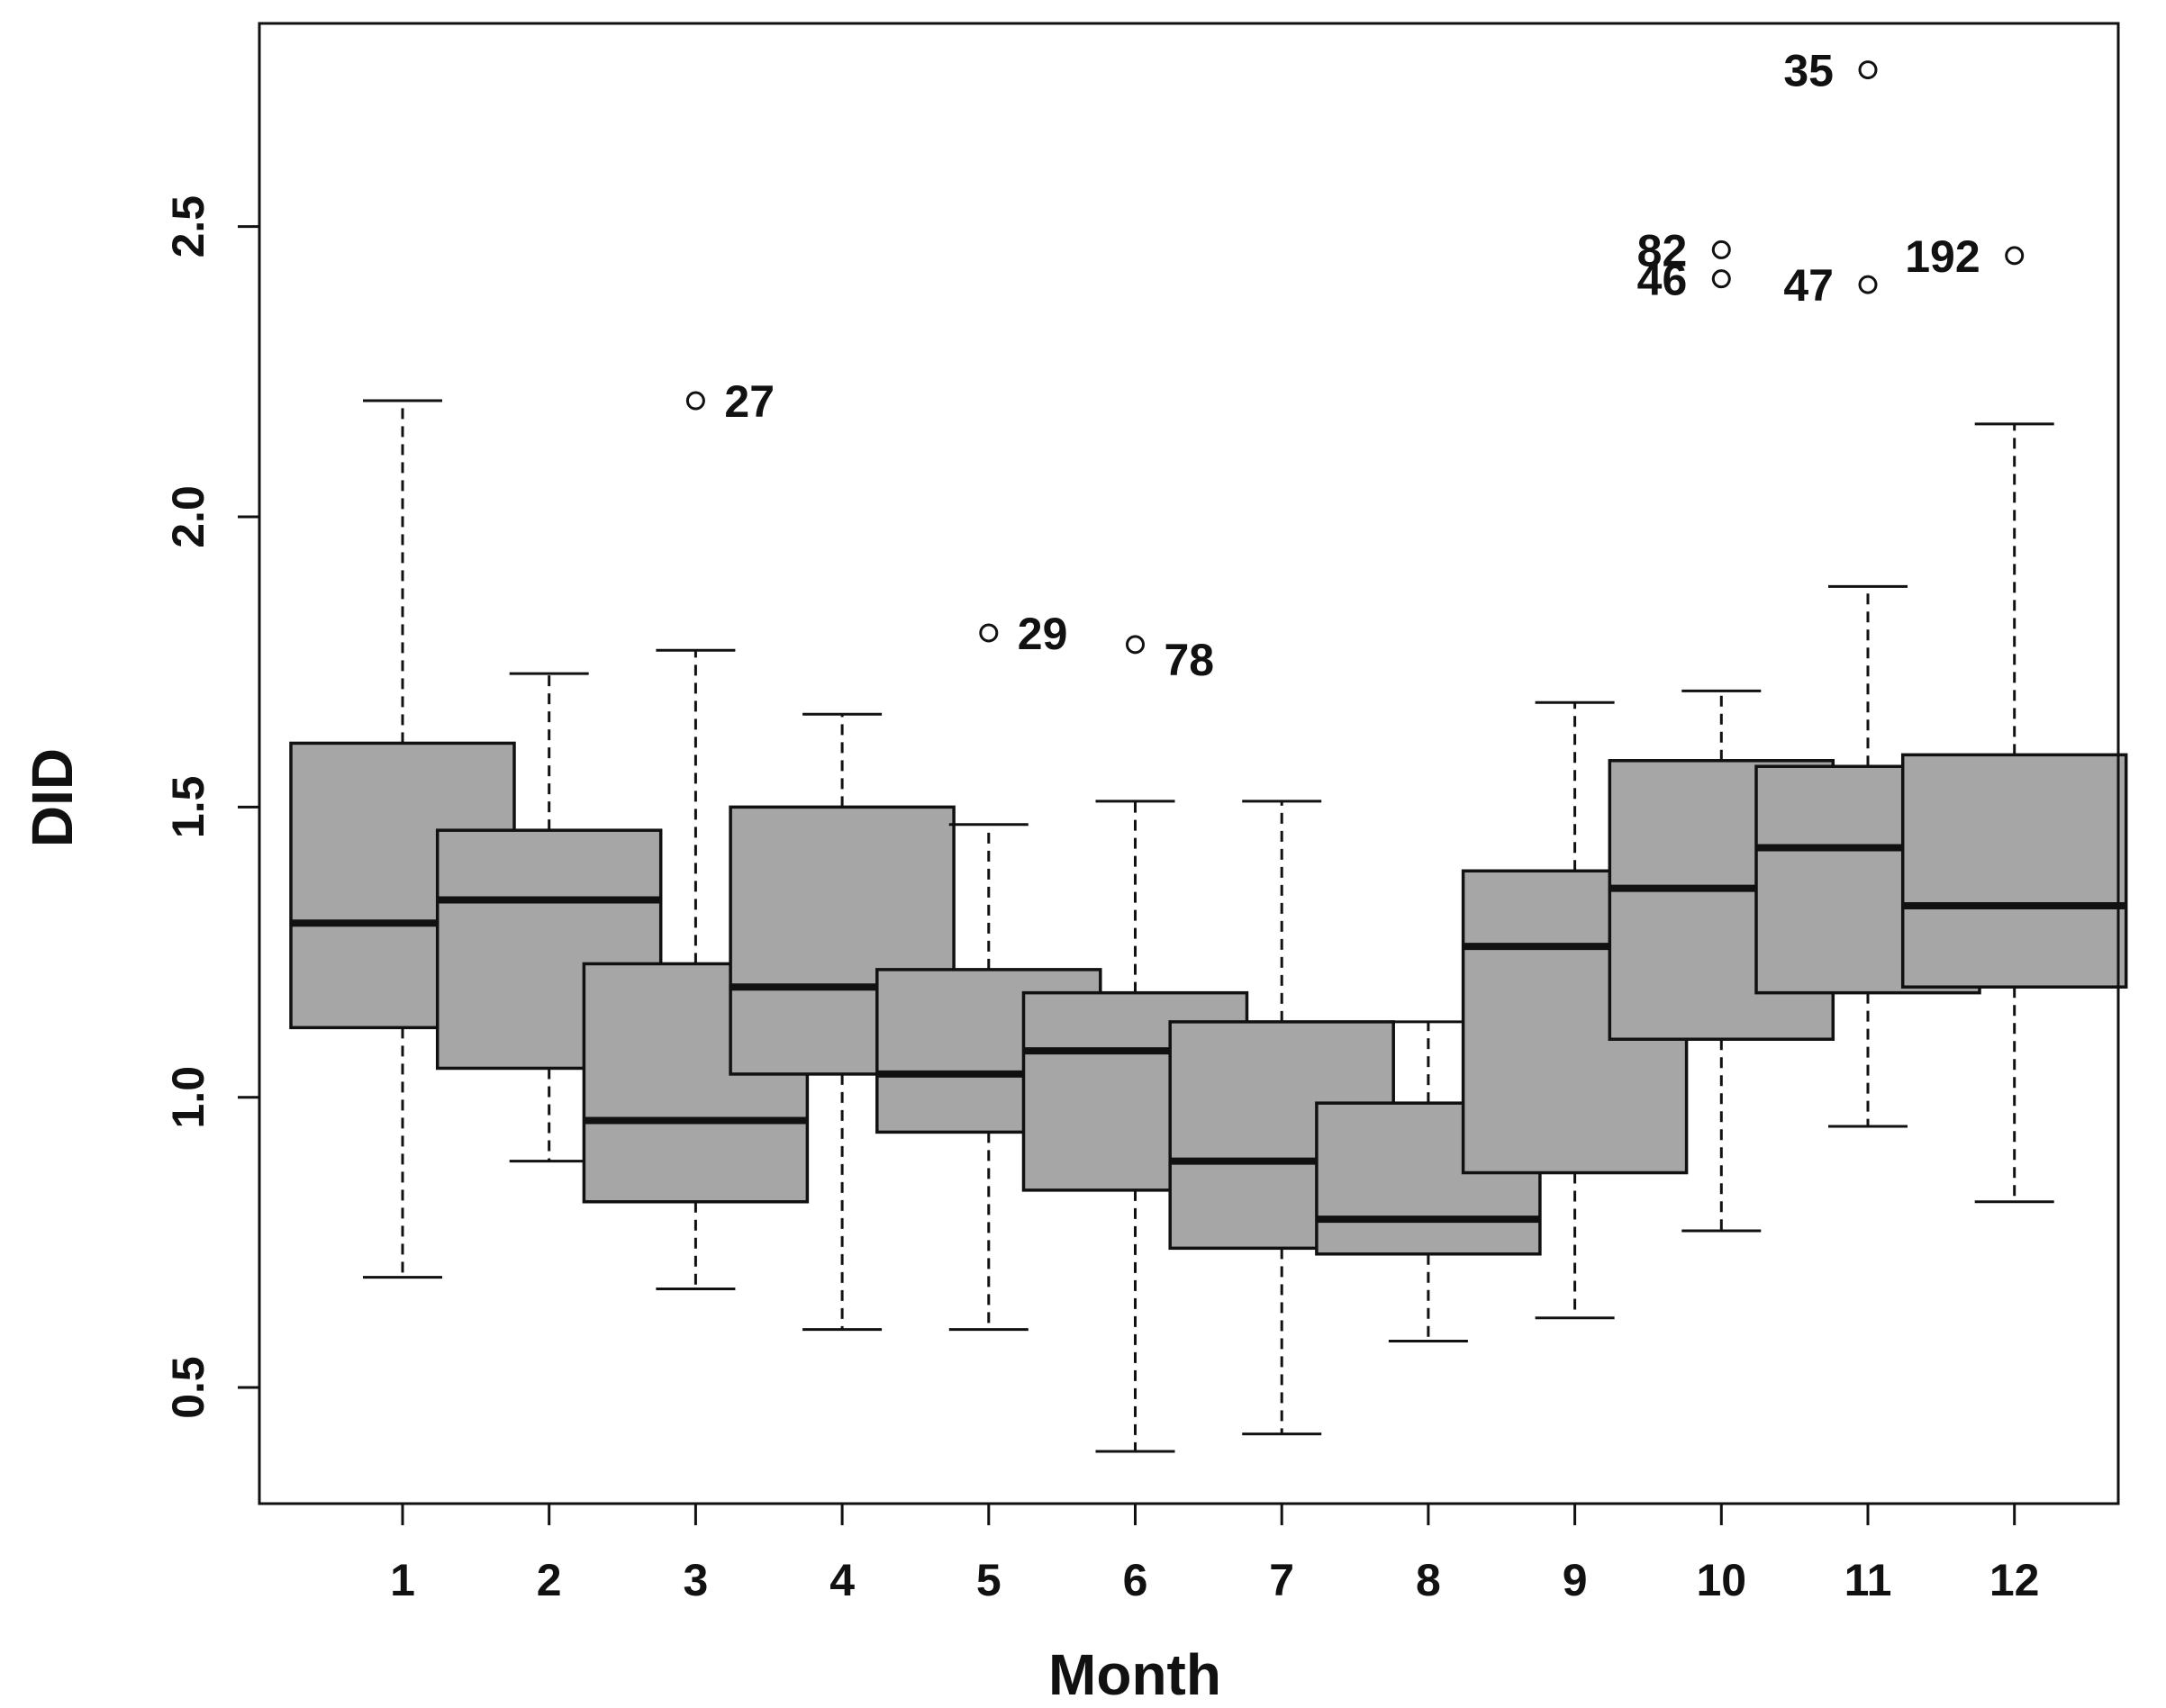 This screenshot has width=2166, height=1708. Describe the element at coordinates (1662, 280) in the screenshot. I see `outlier-label: 46` at that location.